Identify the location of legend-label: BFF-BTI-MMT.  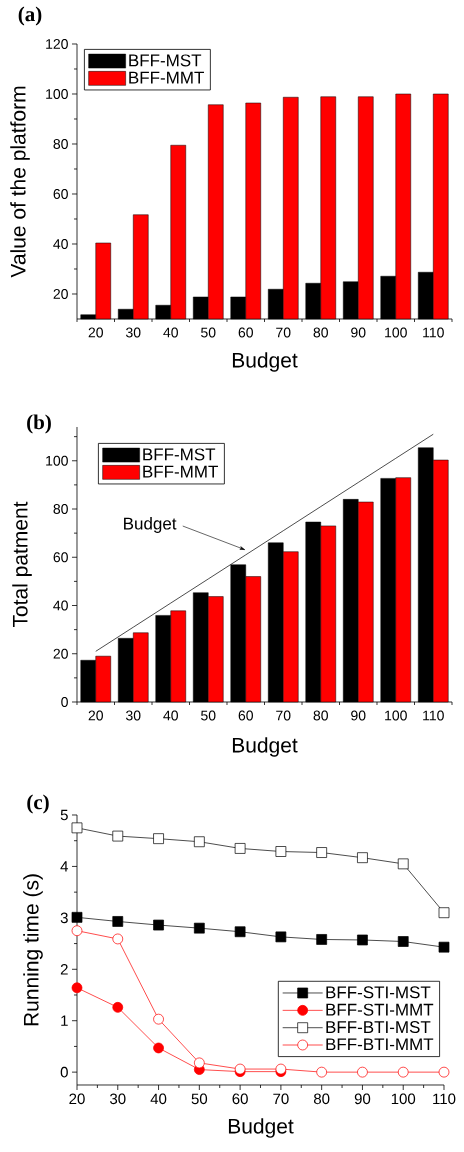
(380, 1044).